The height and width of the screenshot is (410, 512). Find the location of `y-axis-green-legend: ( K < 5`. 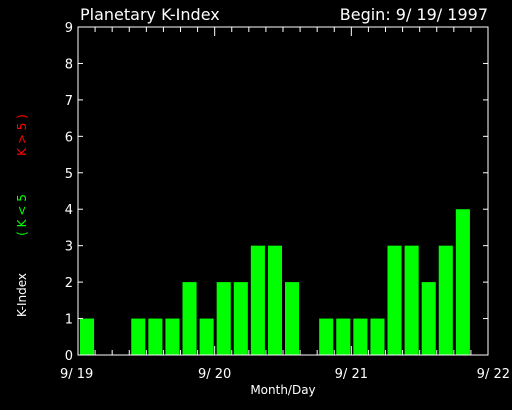

y-axis-green-legend: ( K < 5 is located at coordinates (22, 215).